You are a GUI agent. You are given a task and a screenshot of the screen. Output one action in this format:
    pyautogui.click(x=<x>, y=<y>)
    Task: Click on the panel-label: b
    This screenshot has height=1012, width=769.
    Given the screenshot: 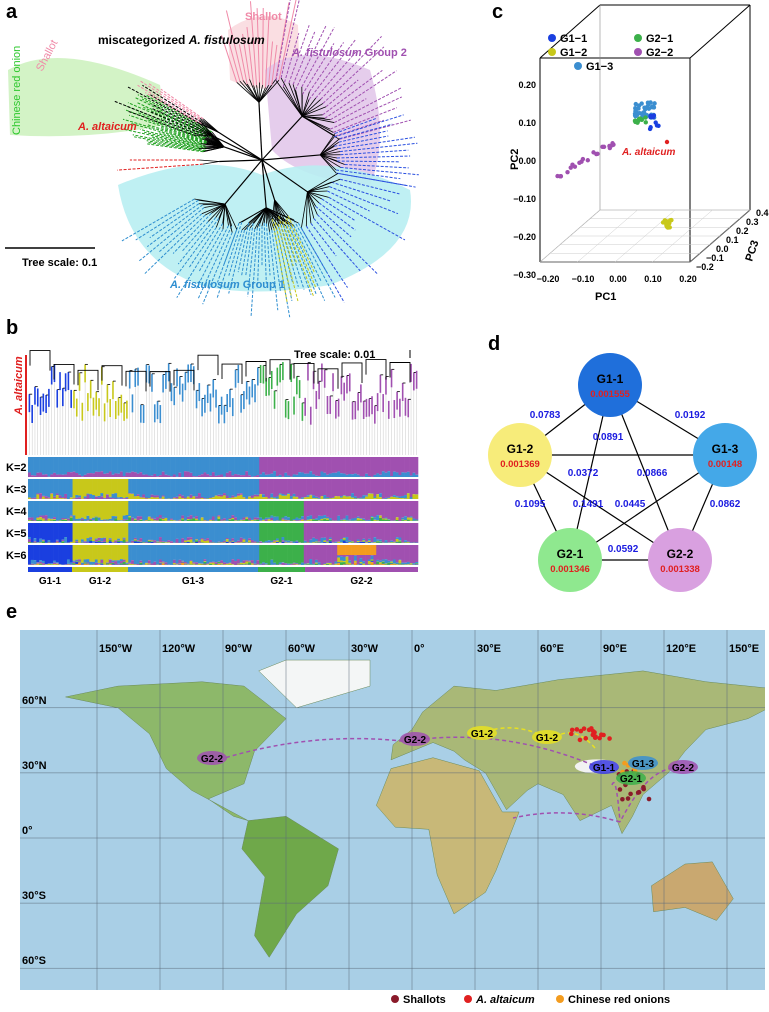 What is the action you would take?
    pyautogui.click(x=12, y=328)
    